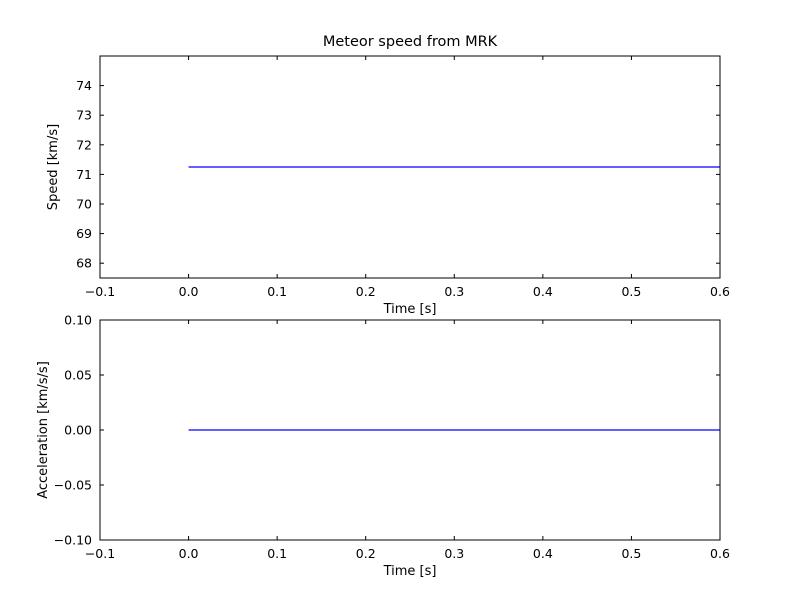 Image resolution: width=800 pixels, height=600 pixels. Describe the element at coordinates (43, 430) in the screenshot. I see `y-axis-label: Acceleration [km/s/s]` at that location.